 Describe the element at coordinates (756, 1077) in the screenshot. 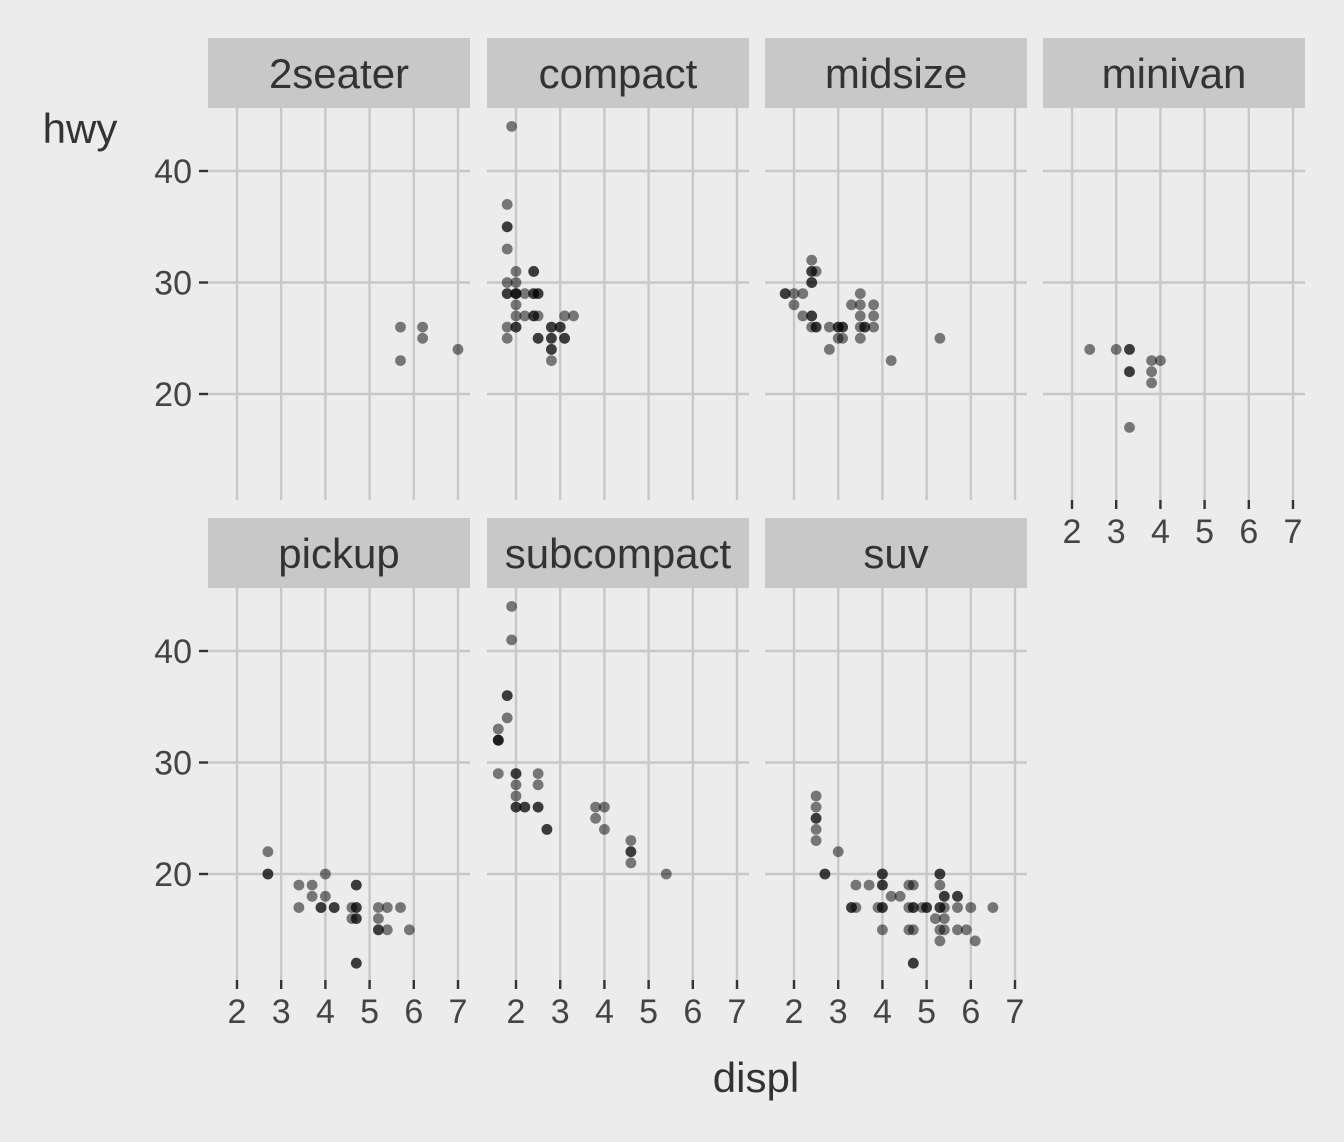

I see `x-axis-title: displ` at that location.